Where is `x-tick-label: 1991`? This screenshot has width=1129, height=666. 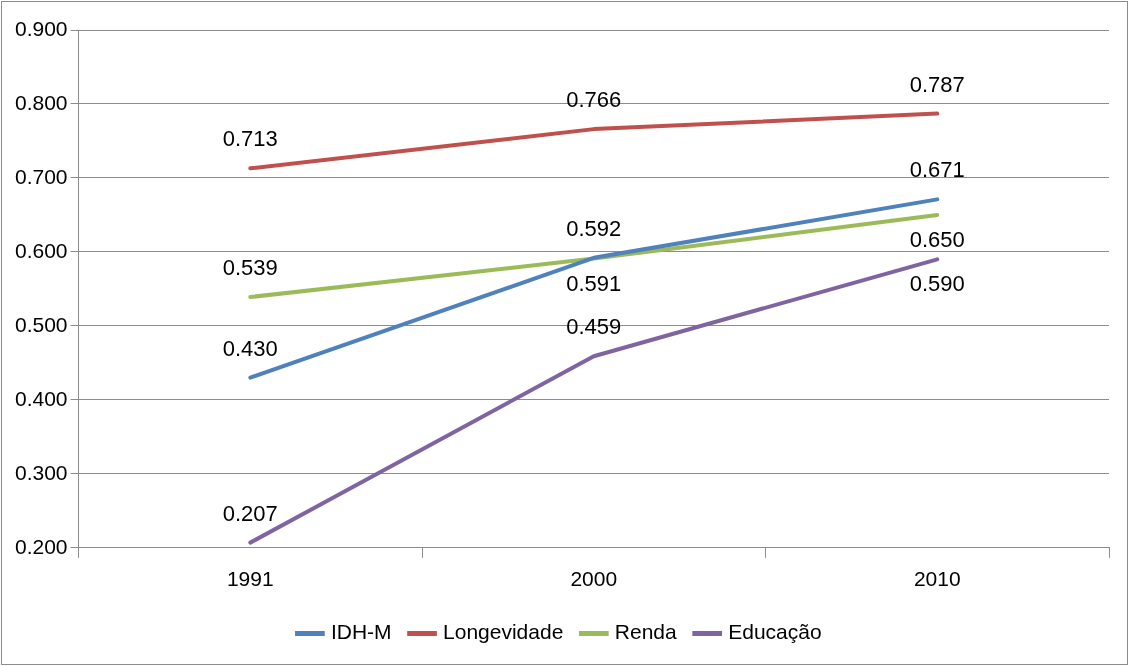 x-tick-label: 1991 is located at coordinates (250, 579).